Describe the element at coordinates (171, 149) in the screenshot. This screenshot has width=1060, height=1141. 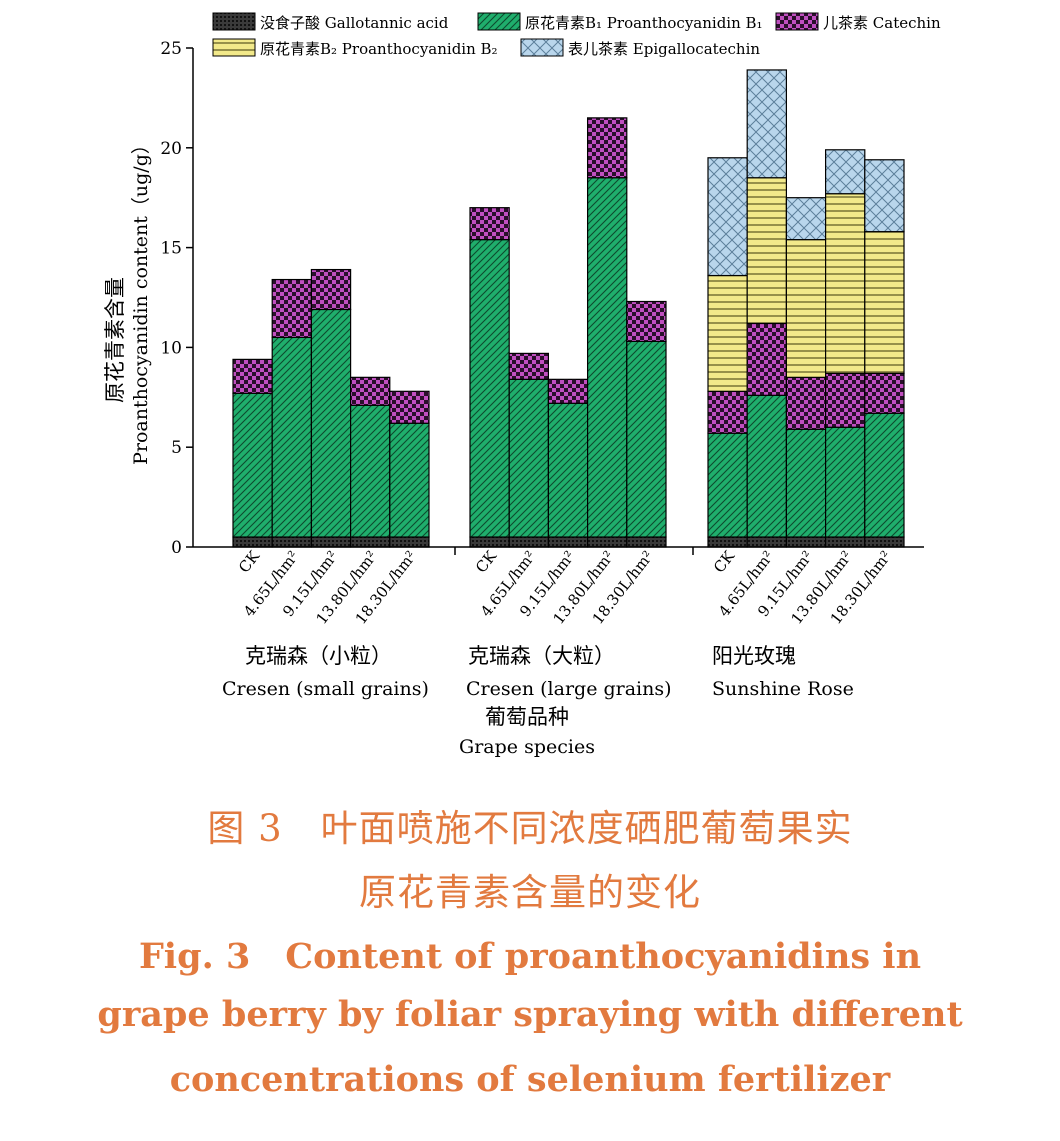
I see `y-tick-label-20: 20` at that location.